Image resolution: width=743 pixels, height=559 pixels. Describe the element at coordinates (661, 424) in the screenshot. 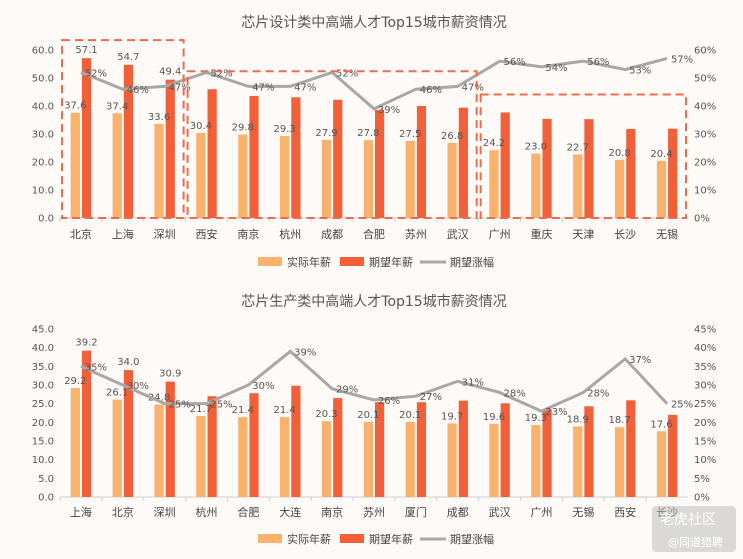

I see `bar-actual-label: 17.6` at that location.